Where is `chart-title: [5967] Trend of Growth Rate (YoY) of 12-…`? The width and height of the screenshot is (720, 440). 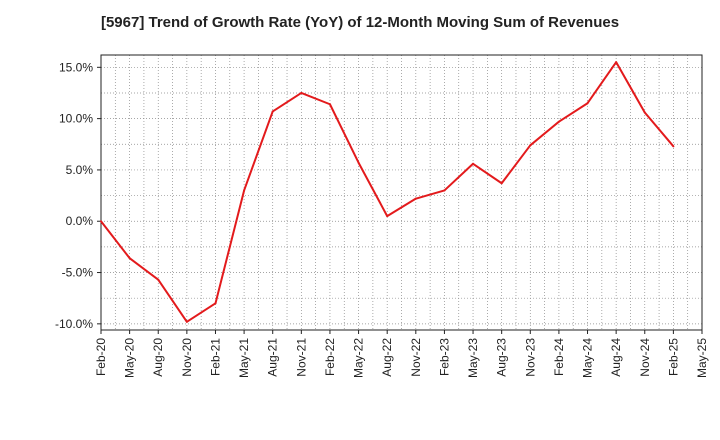
chart-title: [5967] Trend of Growth Rate (YoY) of 12-… is located at coordinates (360, 22).